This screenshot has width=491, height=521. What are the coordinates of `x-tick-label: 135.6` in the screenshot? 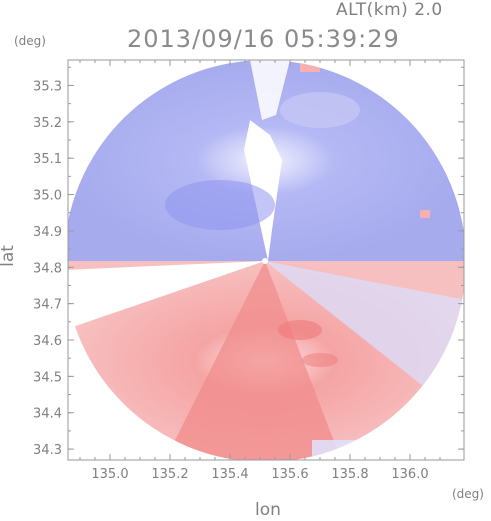 It's located at (289, 474).